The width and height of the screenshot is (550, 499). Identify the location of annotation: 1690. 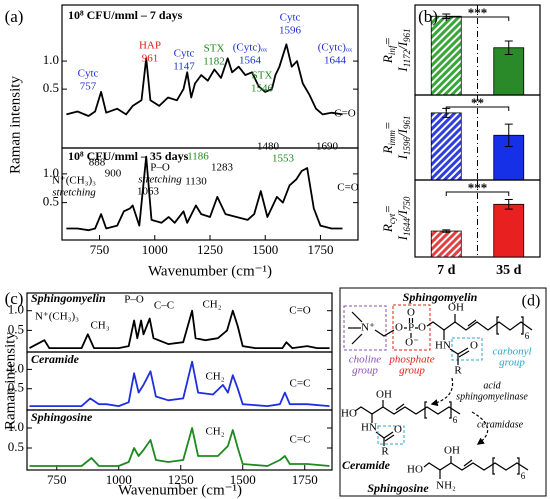
(327, 147).